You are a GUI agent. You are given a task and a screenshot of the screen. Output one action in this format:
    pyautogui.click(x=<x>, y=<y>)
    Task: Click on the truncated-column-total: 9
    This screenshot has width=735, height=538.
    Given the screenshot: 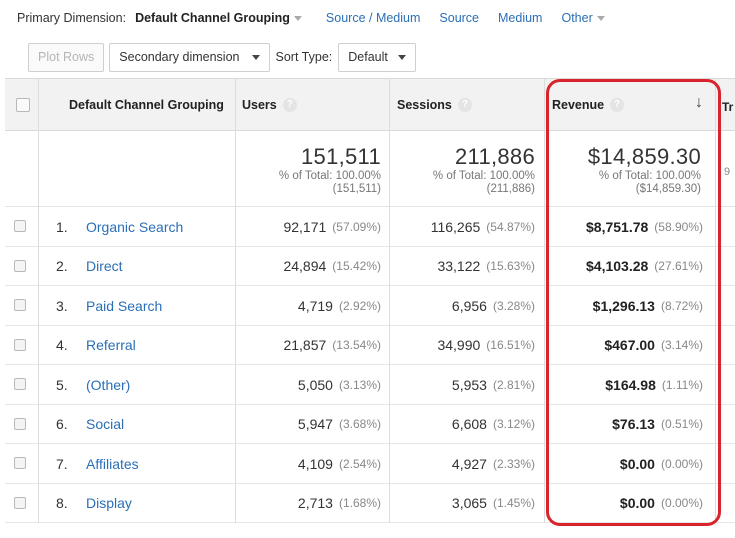 What is the action you would take?
    pyautogui.click(x=727, y=172)
    